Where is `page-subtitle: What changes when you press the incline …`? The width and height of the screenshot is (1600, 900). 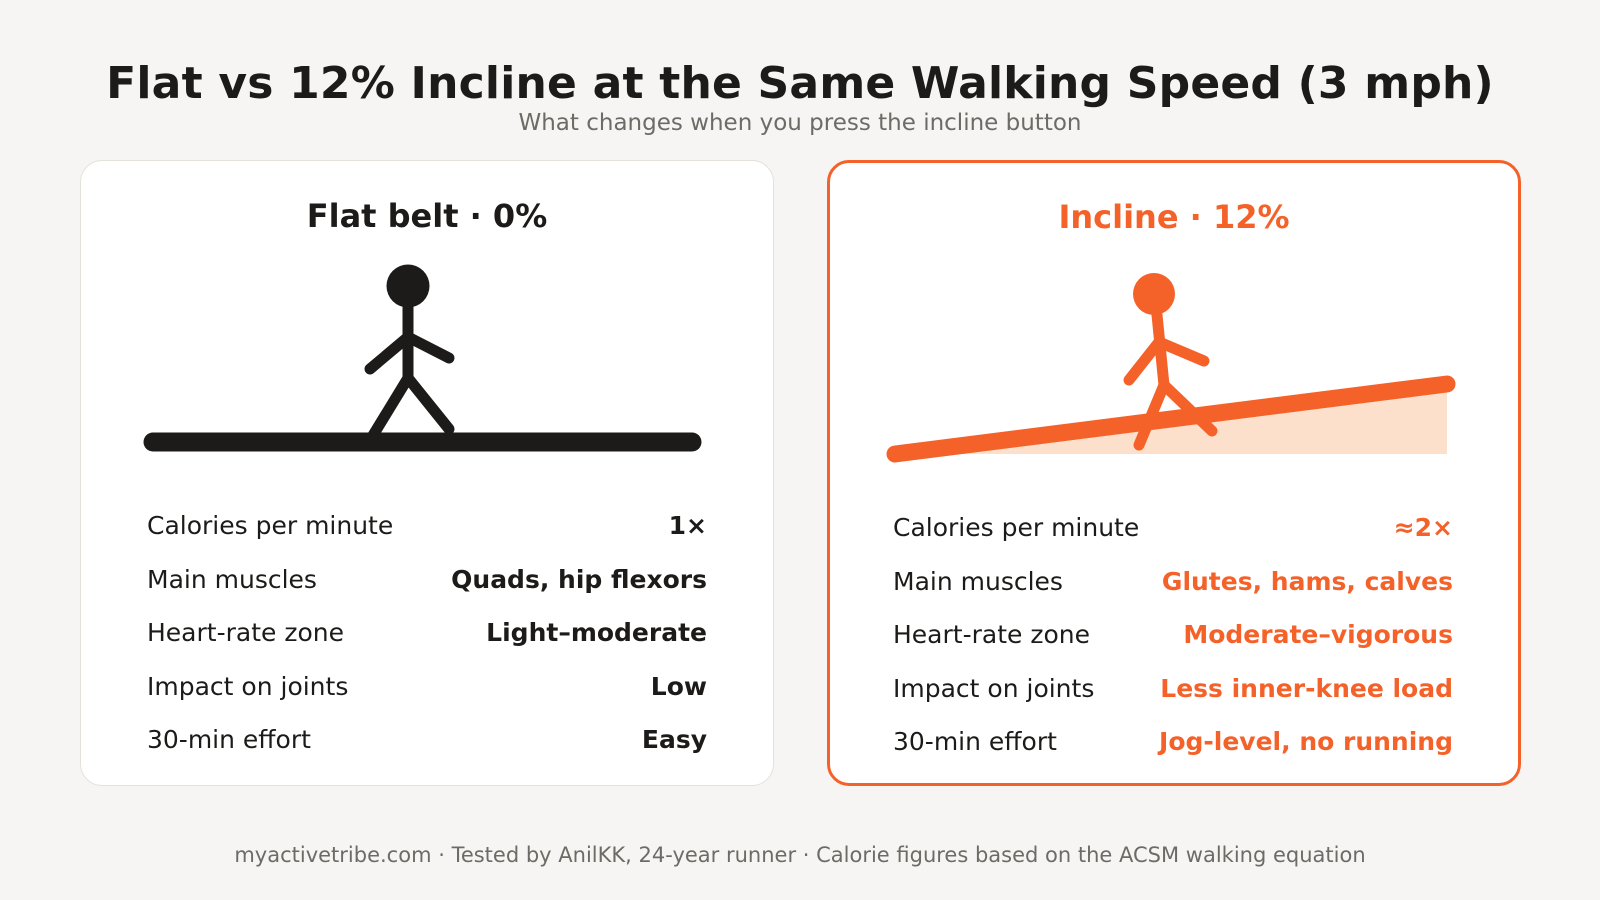
page-subtitle: What changes when you press the incline … is located at coordinates (800, 123).